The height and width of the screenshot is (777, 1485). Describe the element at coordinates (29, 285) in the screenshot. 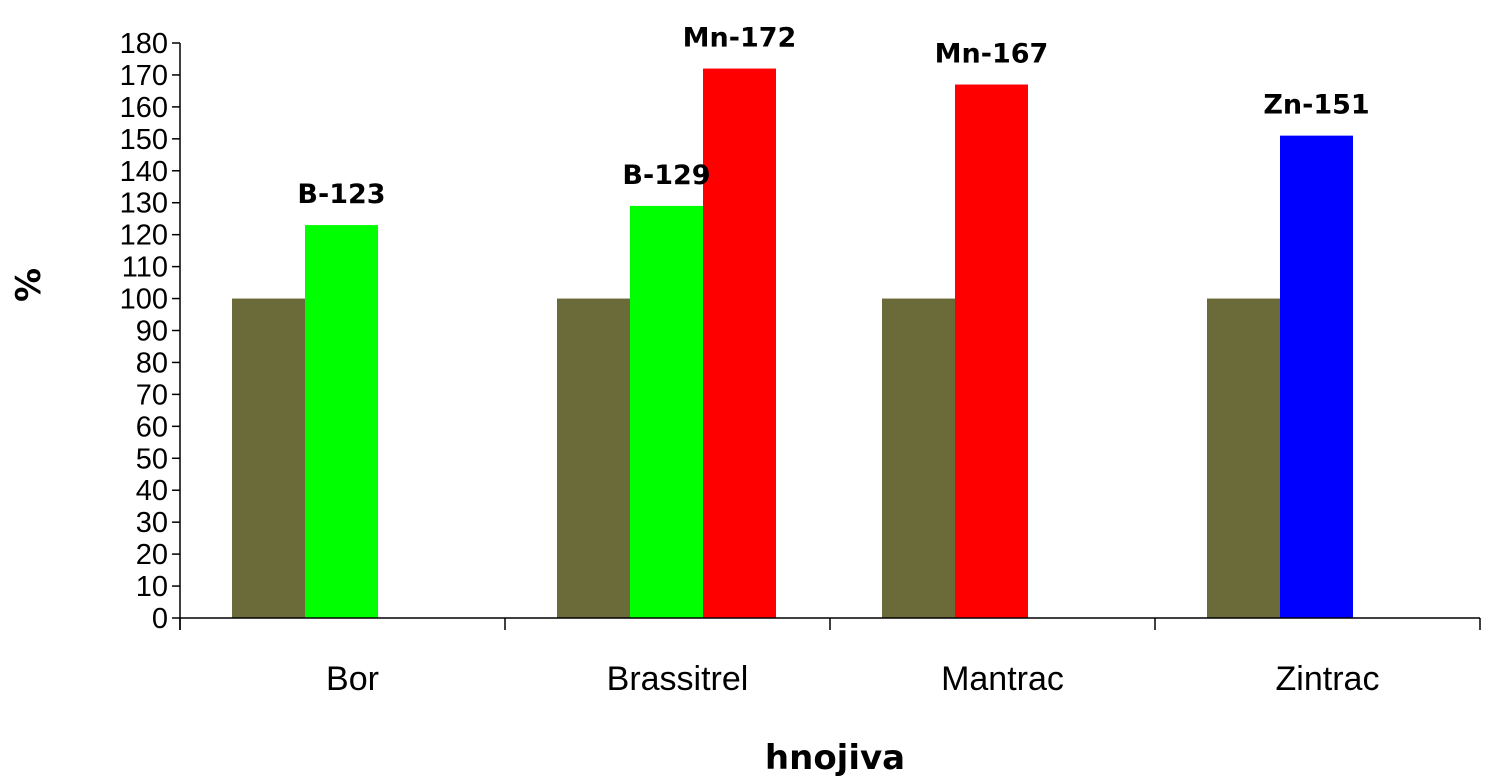

I see `y-axis-title: %` at that location.